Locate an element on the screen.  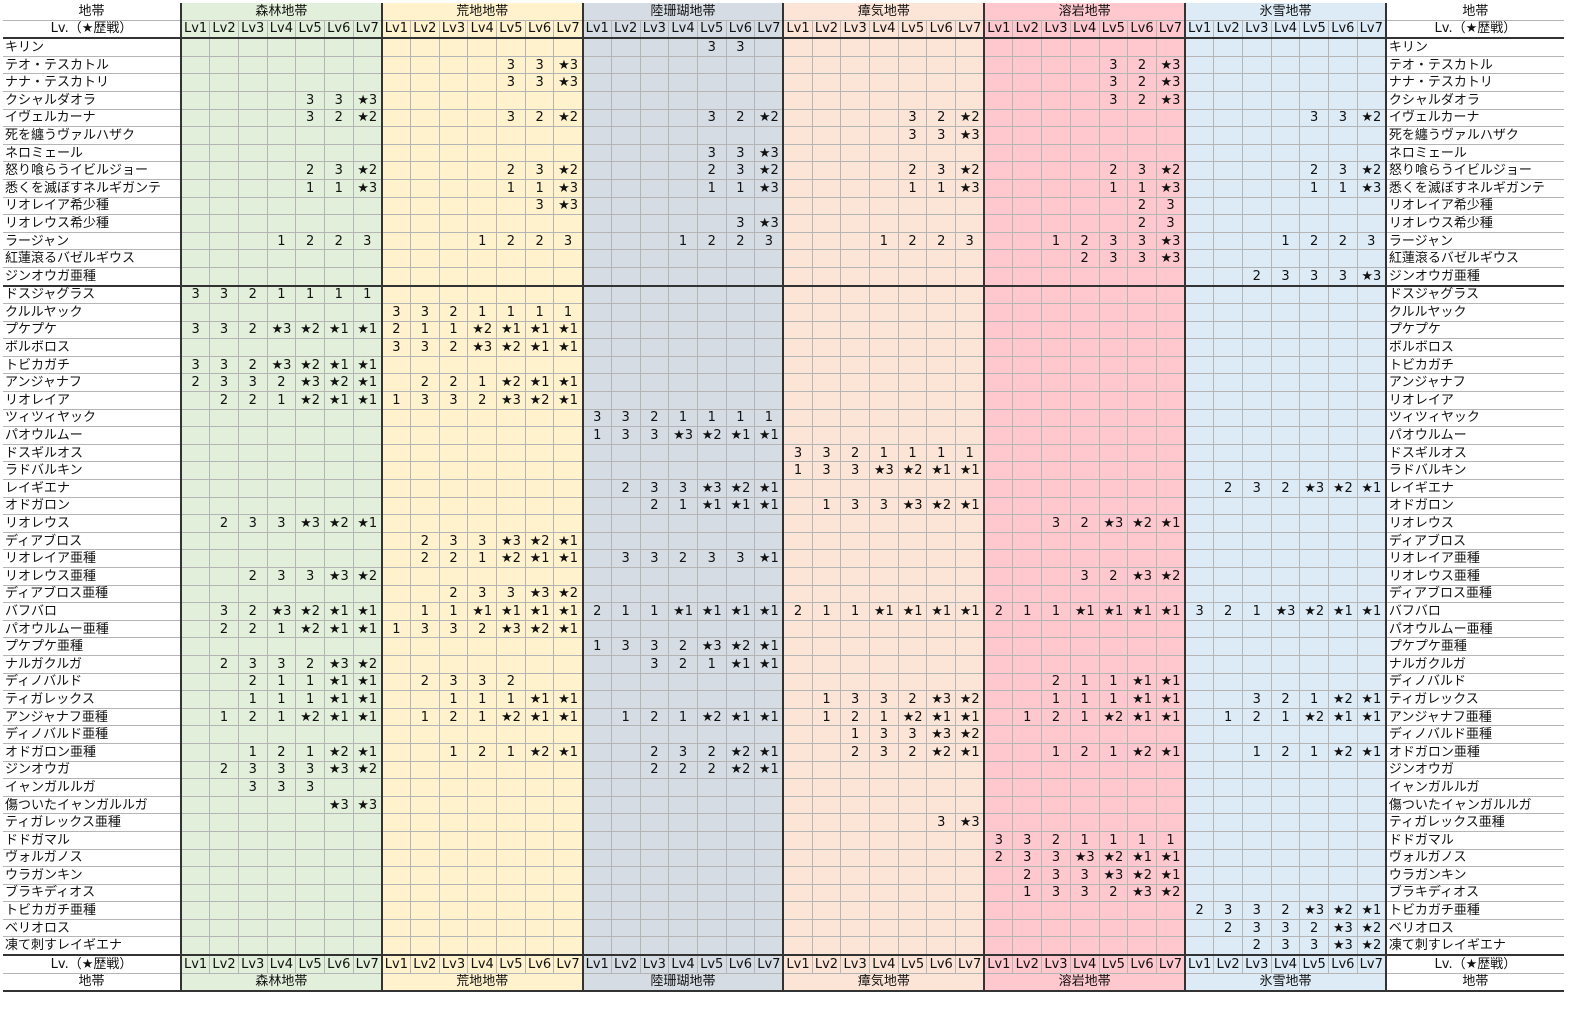
zone-header-row: 地帯 森林地帯 荒地地帯 陸珊瑚地帯 瘴気地帯 溶岩地帯 氷雪地帯 地帯 is located at coordinates (783, 983).